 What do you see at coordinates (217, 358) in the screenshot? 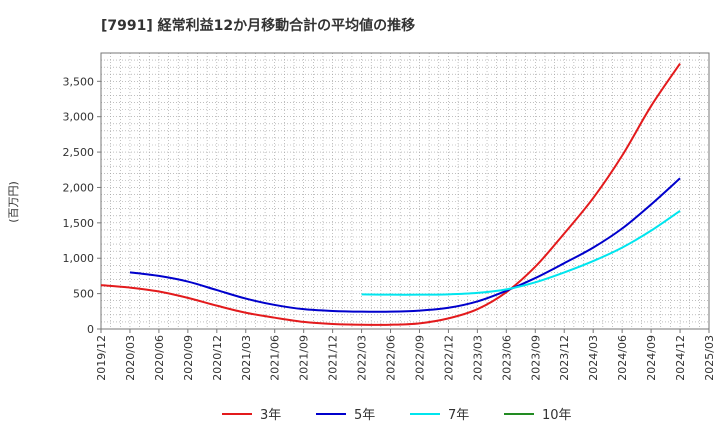
I see `x-tick-label: 2020/12` at bounding box center [217, 358].